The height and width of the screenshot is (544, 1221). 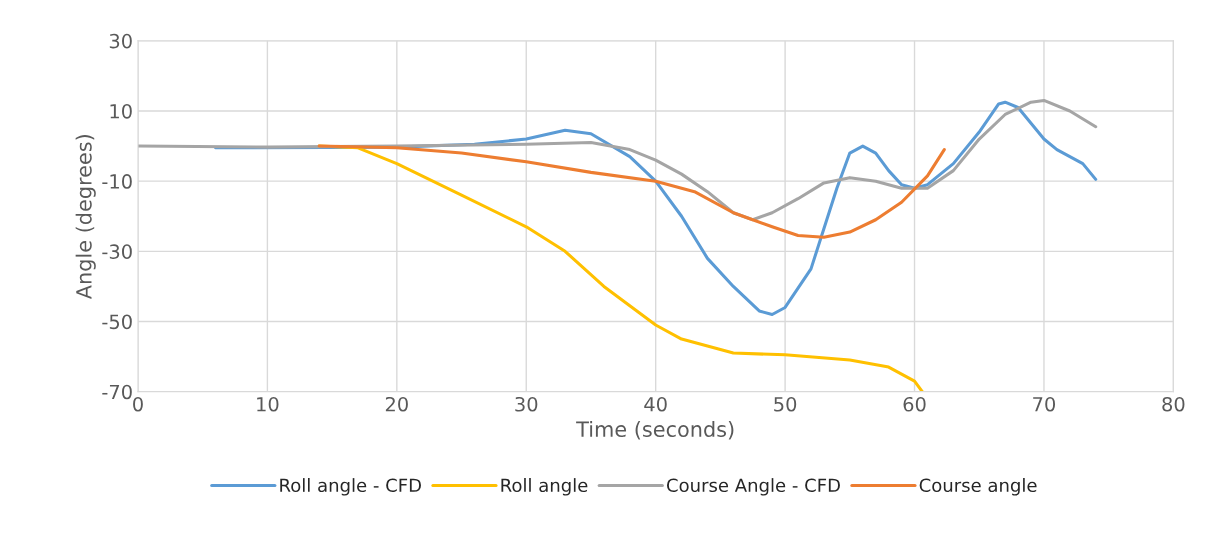 What do you see at coordinates (350, 487) in the screenshot?
I see `legend-label: Roll angle - CFD` at bounding box center [350, 487].